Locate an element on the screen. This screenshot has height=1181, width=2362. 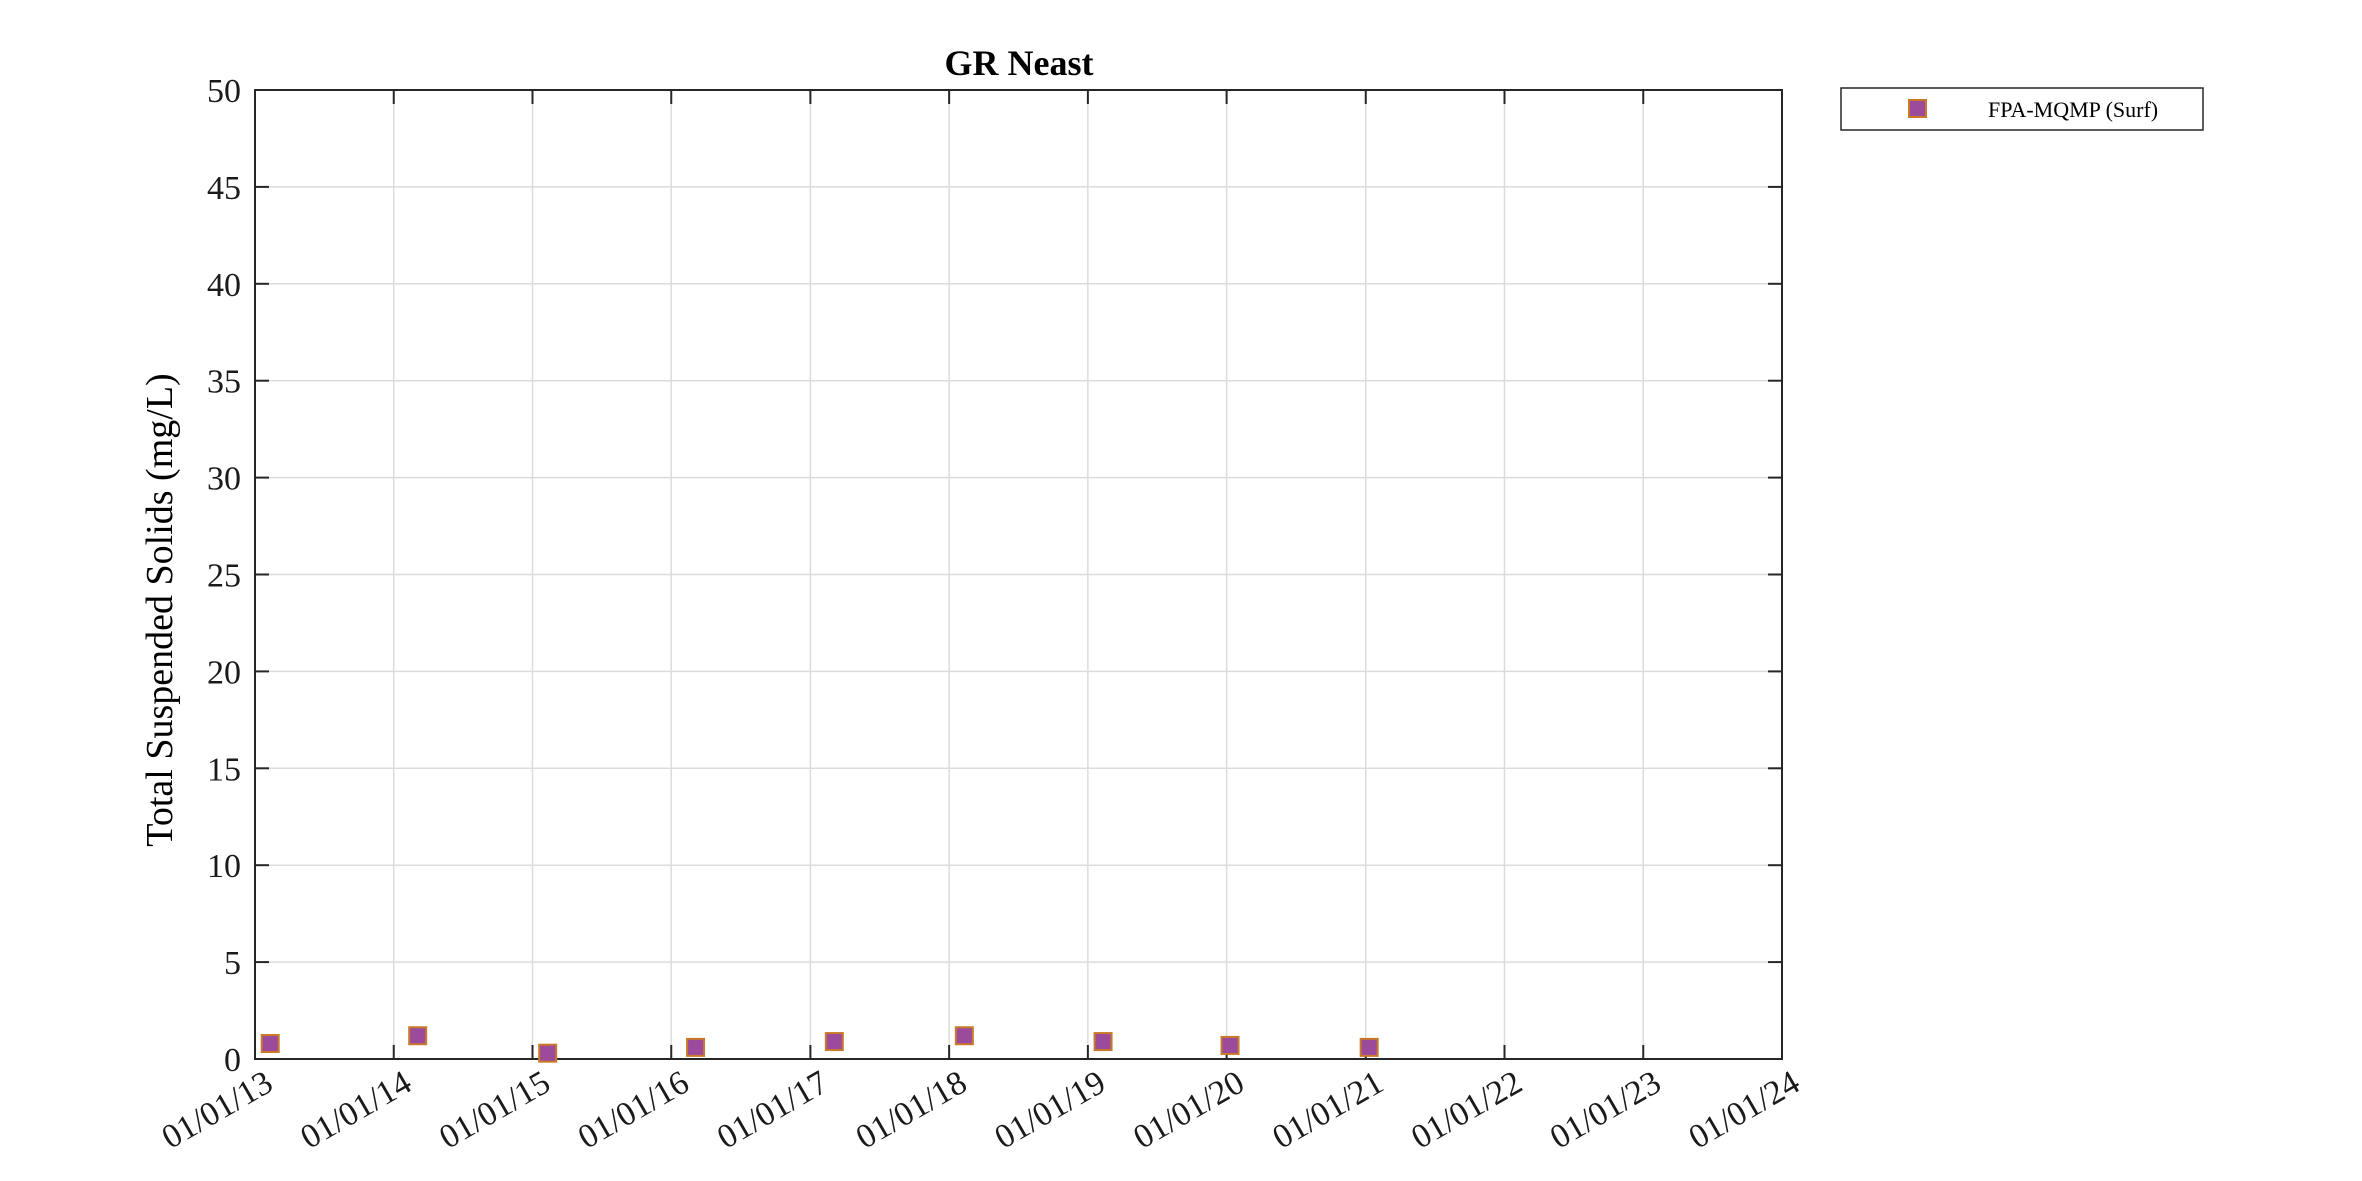
y-tick-label: 0 is located at coordinates (232, 1060).